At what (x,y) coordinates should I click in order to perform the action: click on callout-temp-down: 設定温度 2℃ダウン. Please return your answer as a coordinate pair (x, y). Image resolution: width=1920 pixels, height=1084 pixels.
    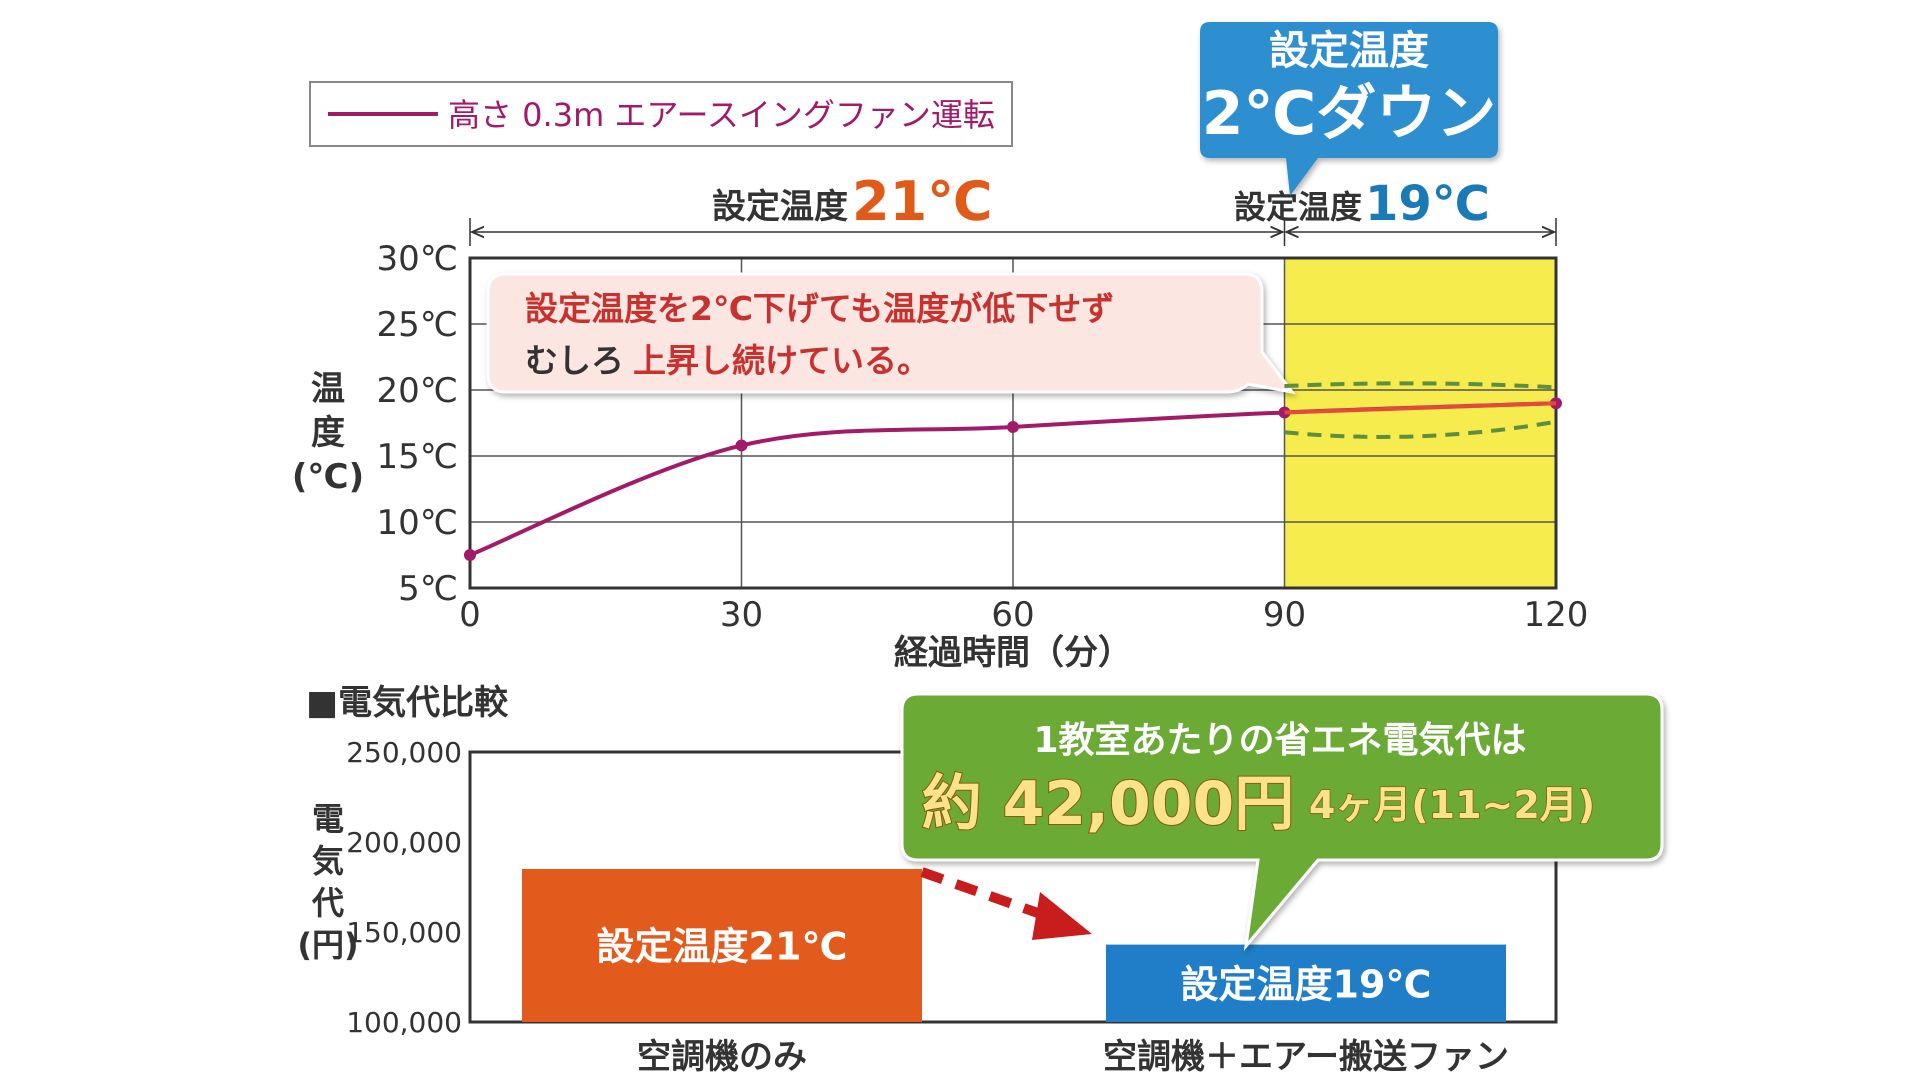
    Looking at the image, I should click on (1349, 109).